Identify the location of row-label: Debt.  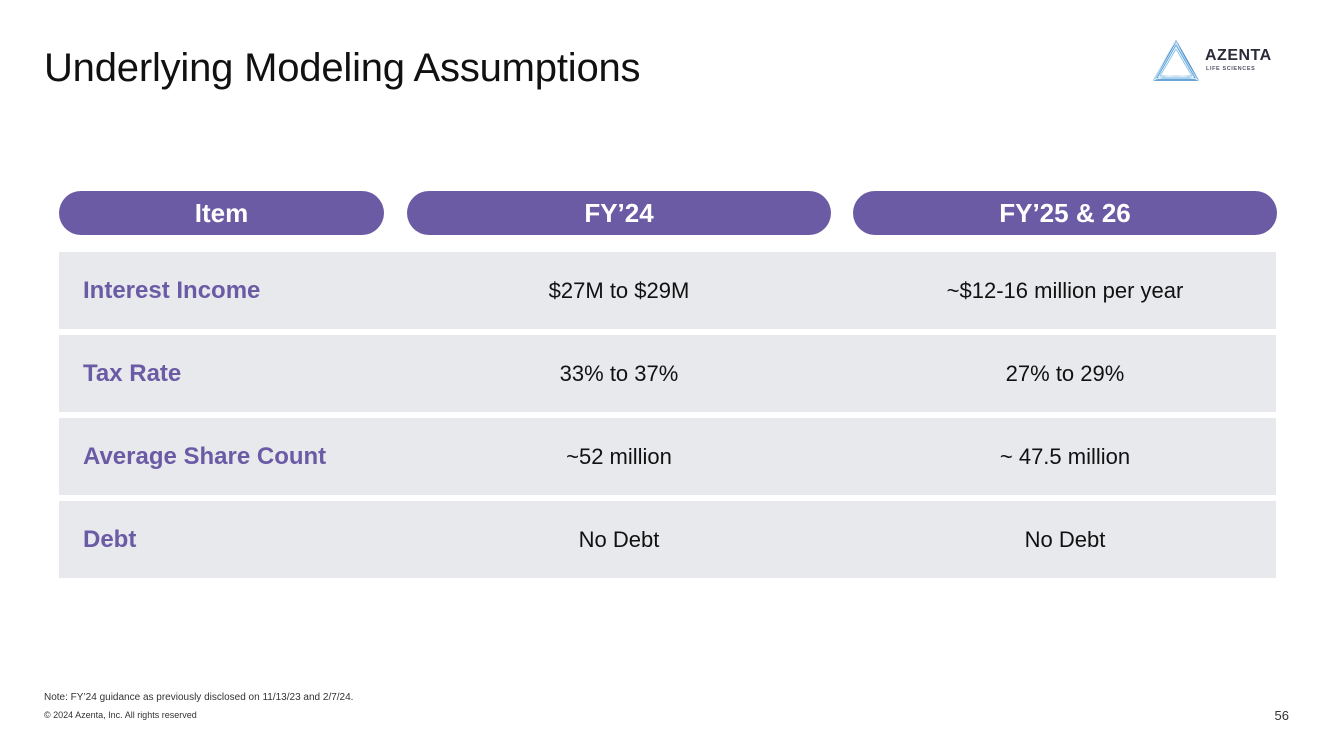
(110, 539).